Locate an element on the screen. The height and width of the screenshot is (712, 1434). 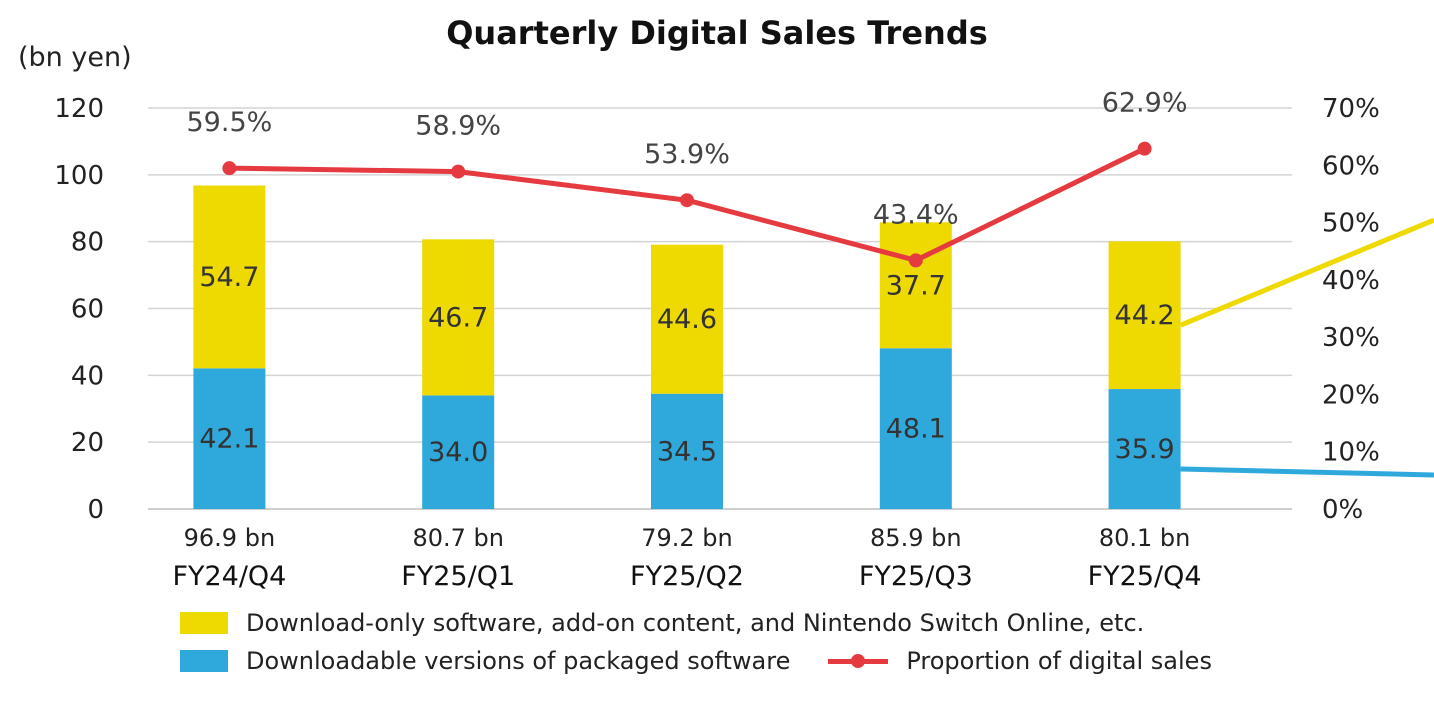
y-tick-left: 120 is located at coordinates (79, 109).